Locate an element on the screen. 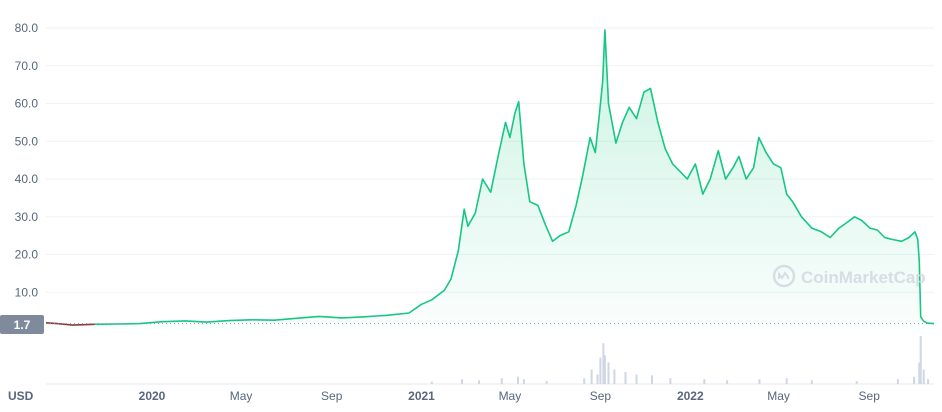 This screenshot has height=412, width=942. coinmarketcap-logo-mark is located at coordinates (783, 275).